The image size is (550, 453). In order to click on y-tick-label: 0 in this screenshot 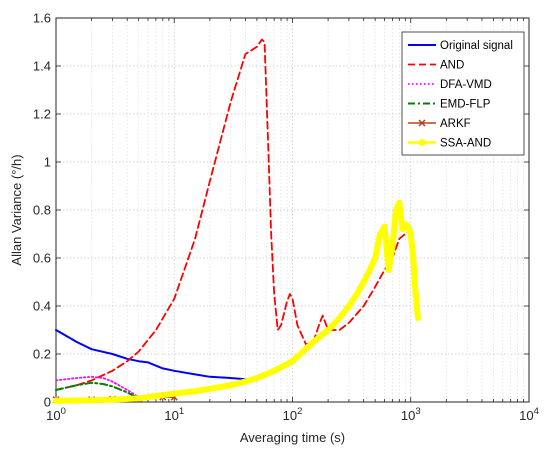, I will do `click(47, 402)`.